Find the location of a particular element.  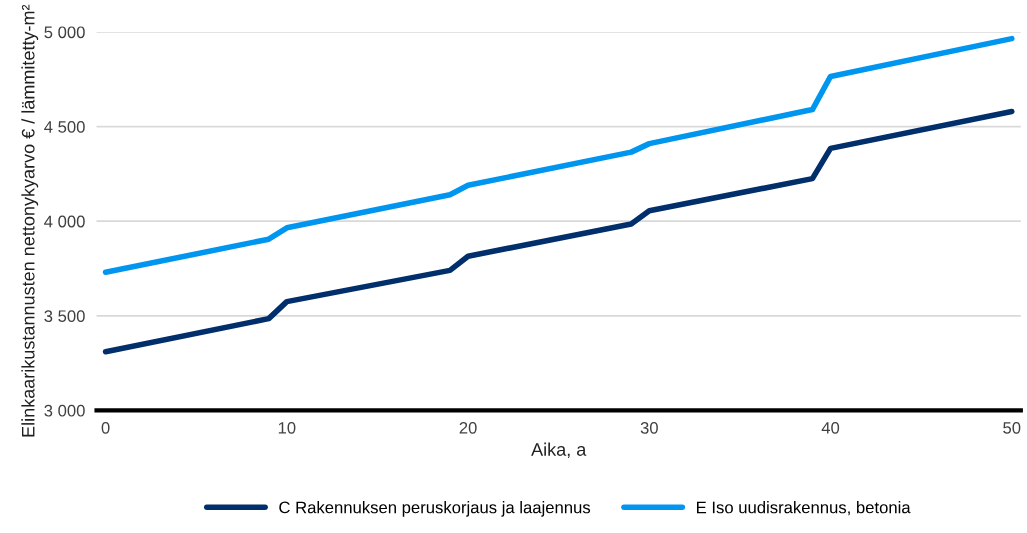

x-axis-title: Aika, a is located at coordinates (559, 450).